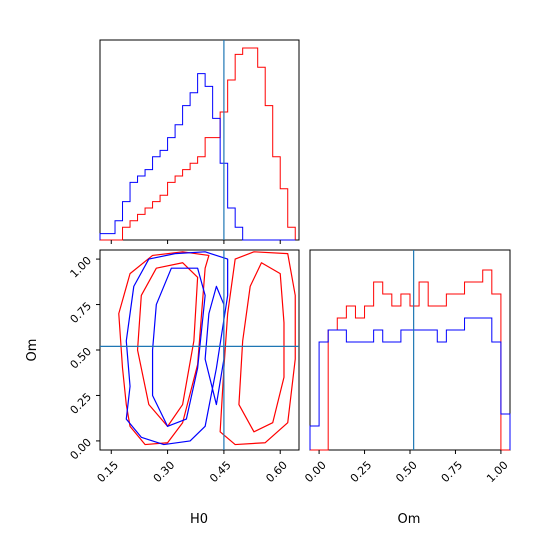 The height and width of the screenshot is (550, 550). What do you see at coordinates (81, 449) in the screenshot?
I see `om-y-tick-label: 0.00` at bounding box center [81, 449].